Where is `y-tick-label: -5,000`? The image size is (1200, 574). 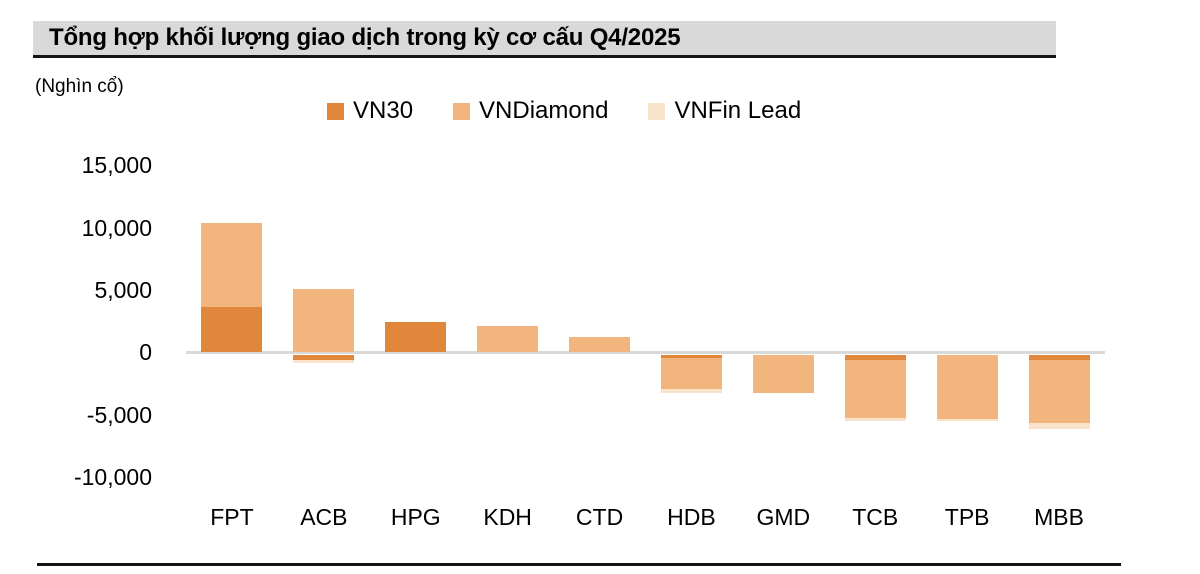 y-tick-label: -5,000 is located at coordinates (119, 414).